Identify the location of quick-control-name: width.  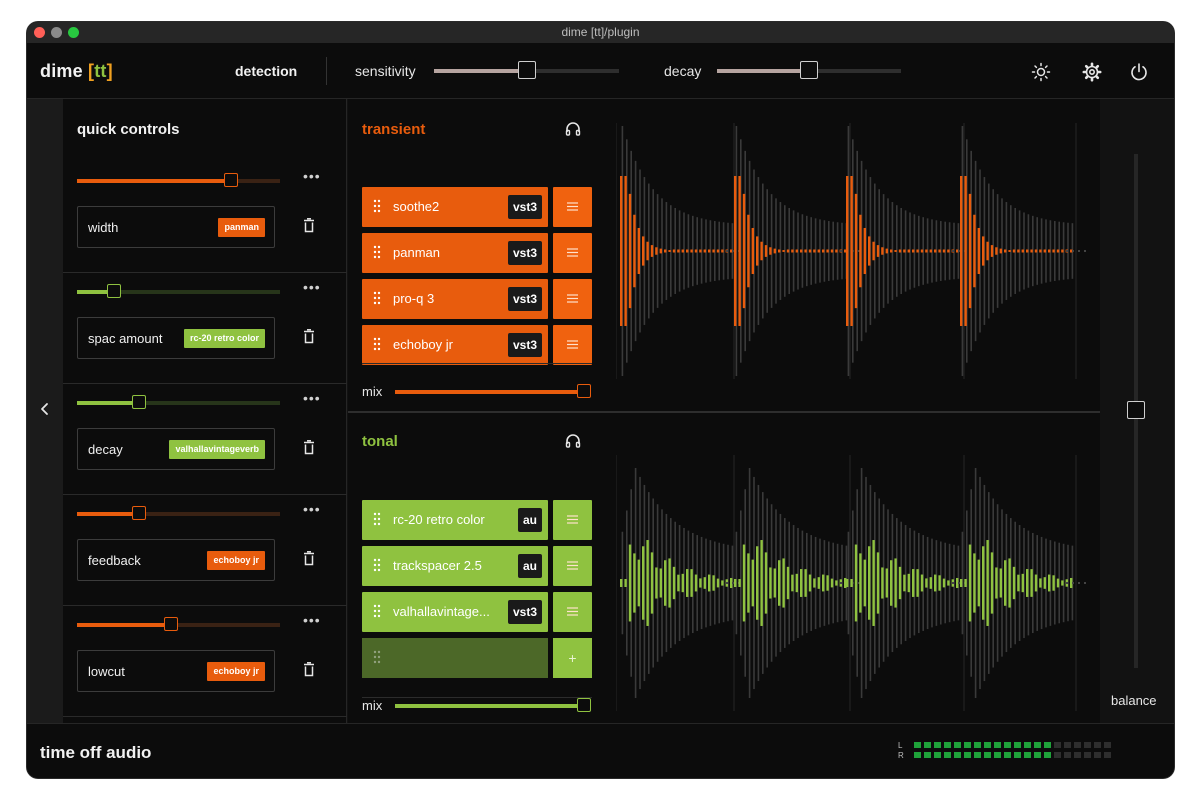
(103, 227).